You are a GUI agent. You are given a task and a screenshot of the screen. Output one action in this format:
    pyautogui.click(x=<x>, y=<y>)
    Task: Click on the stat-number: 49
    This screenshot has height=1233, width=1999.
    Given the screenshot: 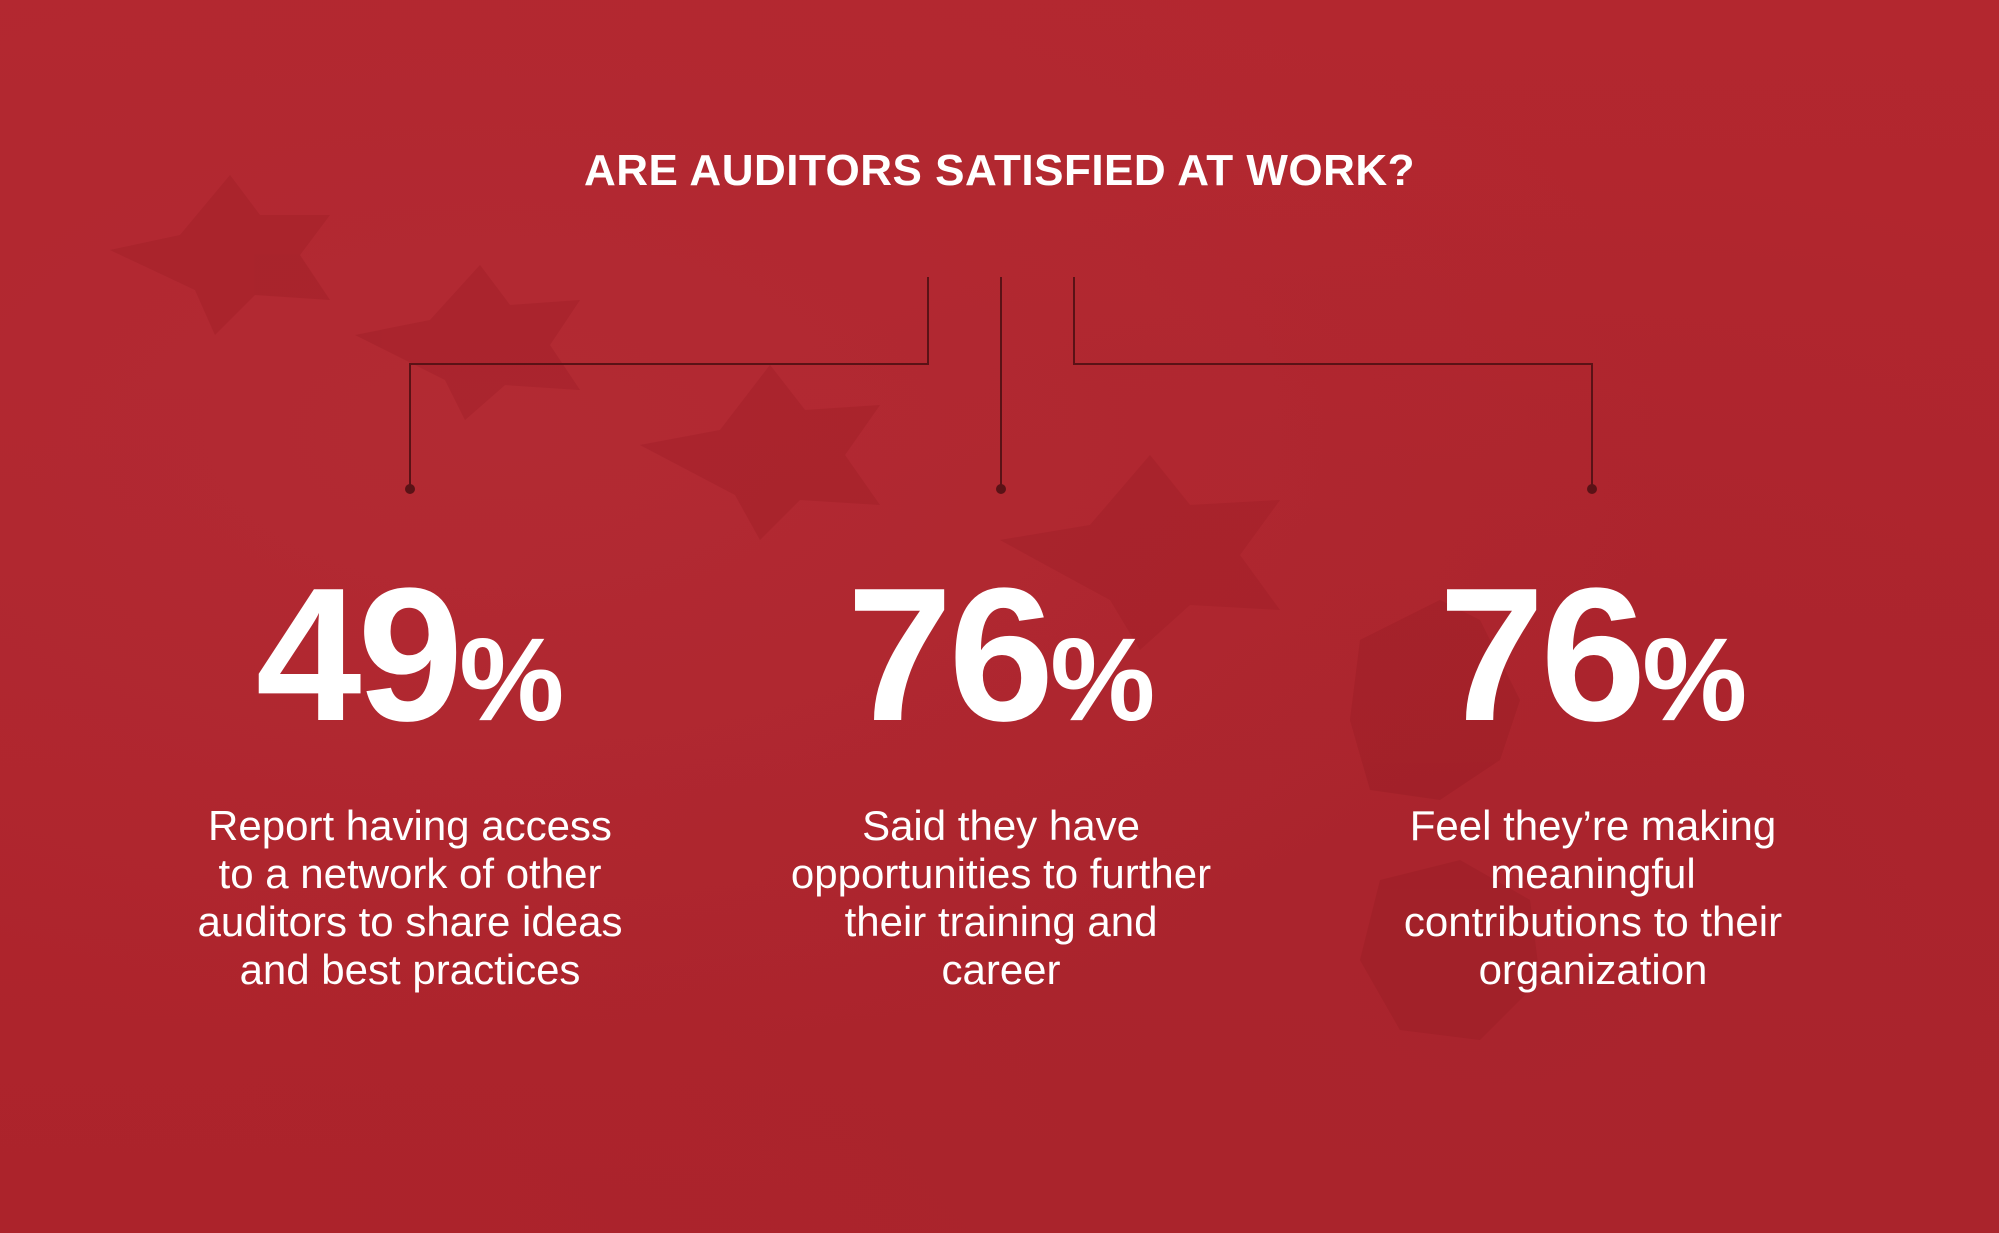 What is the action you would take?
    pyautogui.click(x=359, y=655)
    